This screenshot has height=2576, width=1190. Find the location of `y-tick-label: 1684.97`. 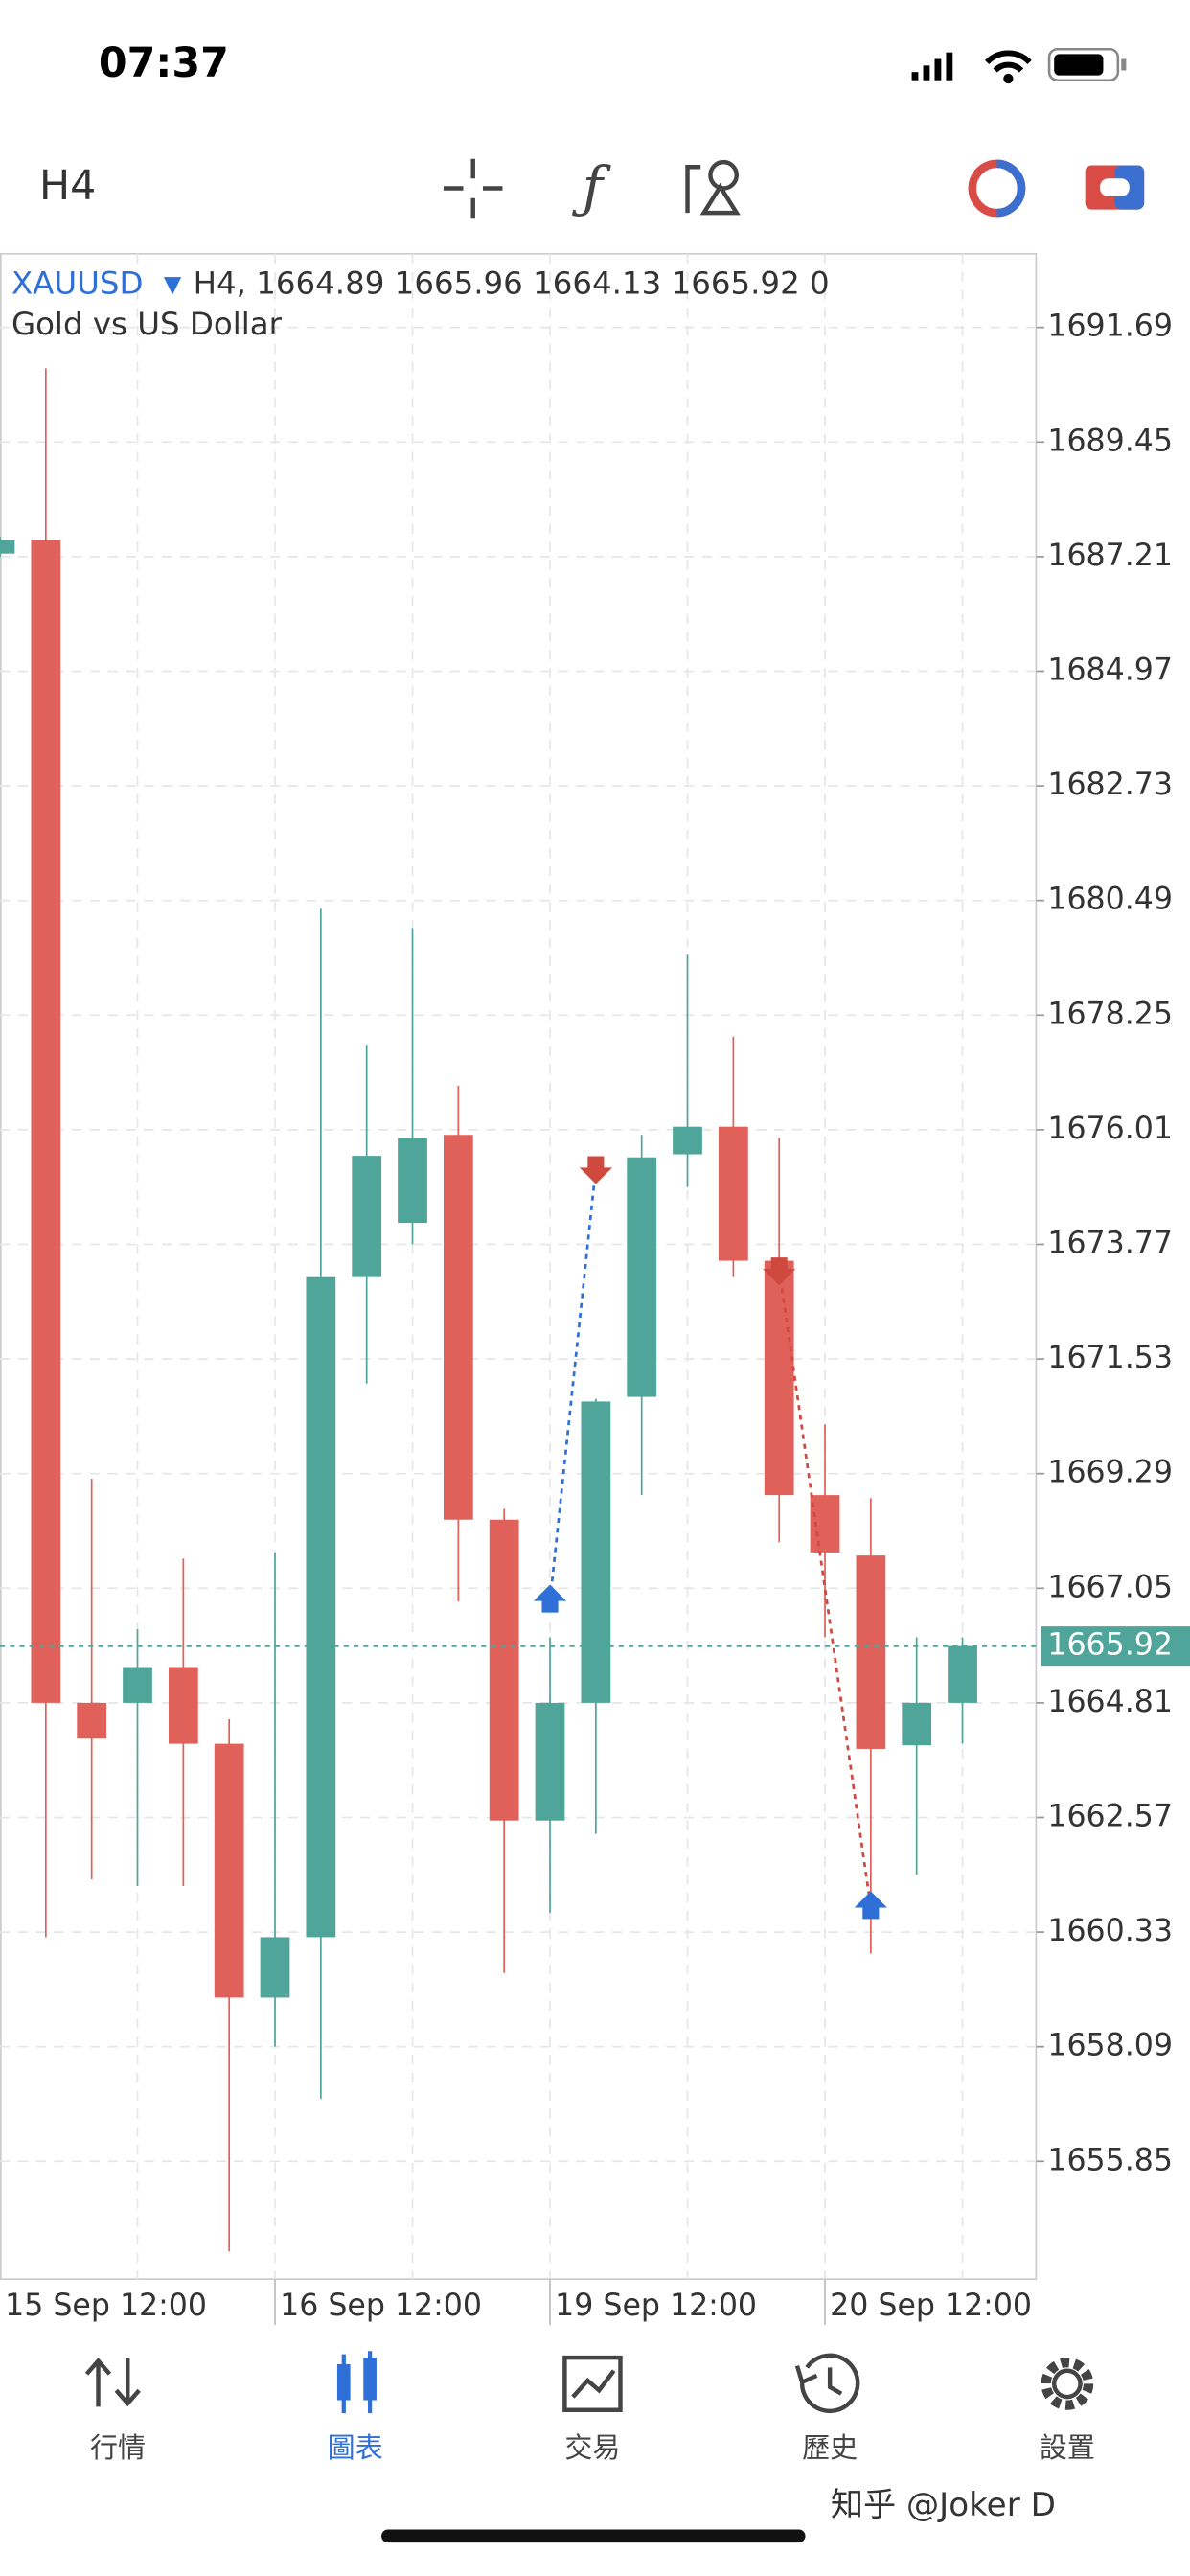

y-tick-label: 1684.97 is located at coordinates (1110, 670).